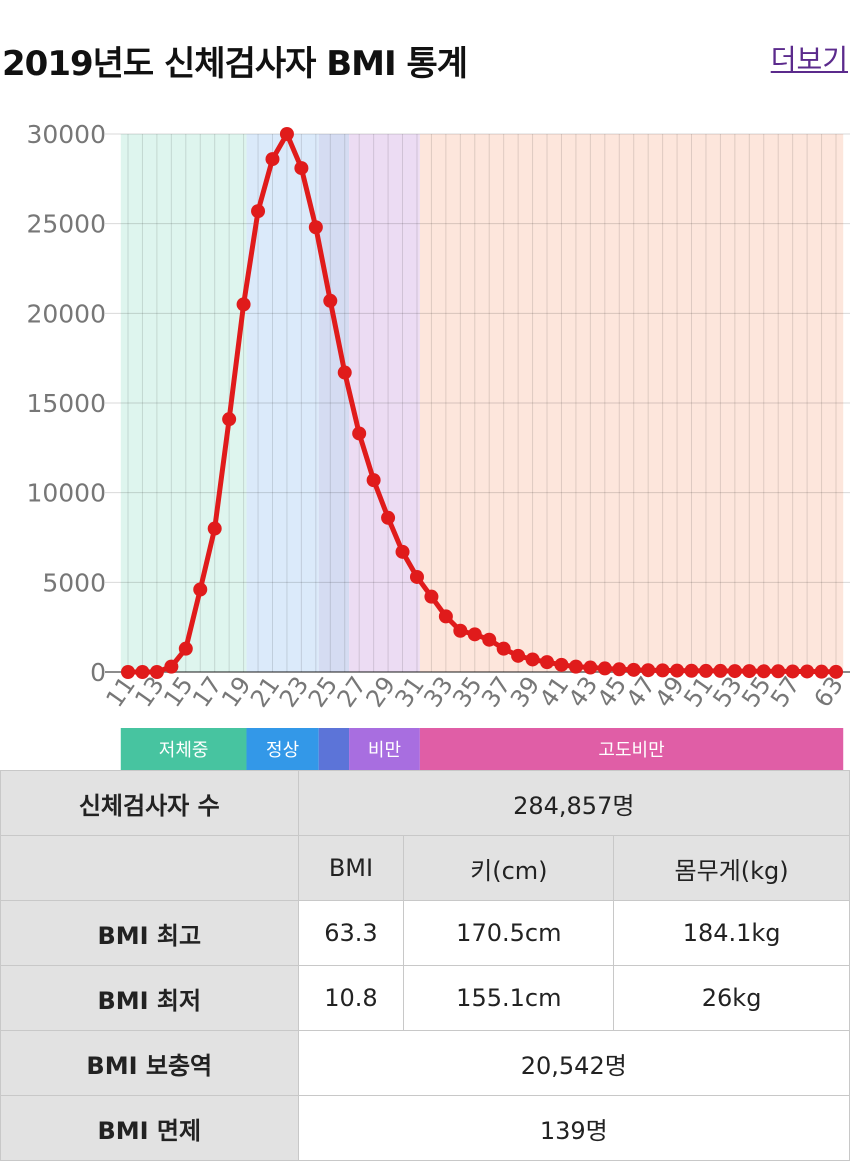 The width and height of the screenshot is (850, 1161). I want to click on more-link: 더보기, so click(809, 59).